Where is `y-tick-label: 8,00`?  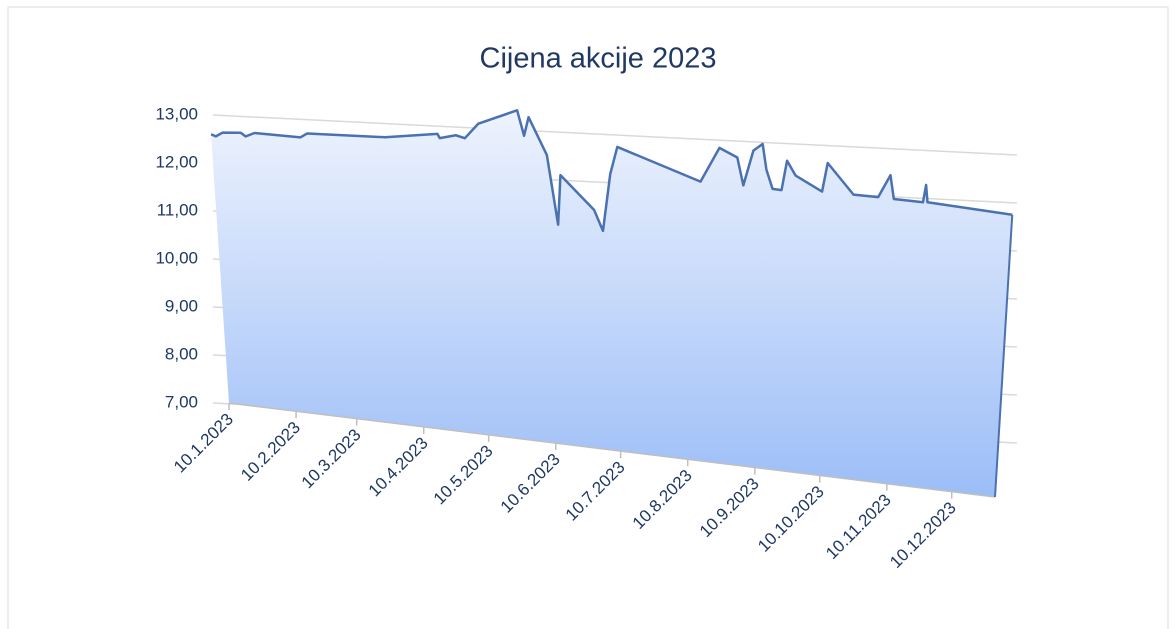
y-tick-label: 8,00 is located at coordinates (181, 353).